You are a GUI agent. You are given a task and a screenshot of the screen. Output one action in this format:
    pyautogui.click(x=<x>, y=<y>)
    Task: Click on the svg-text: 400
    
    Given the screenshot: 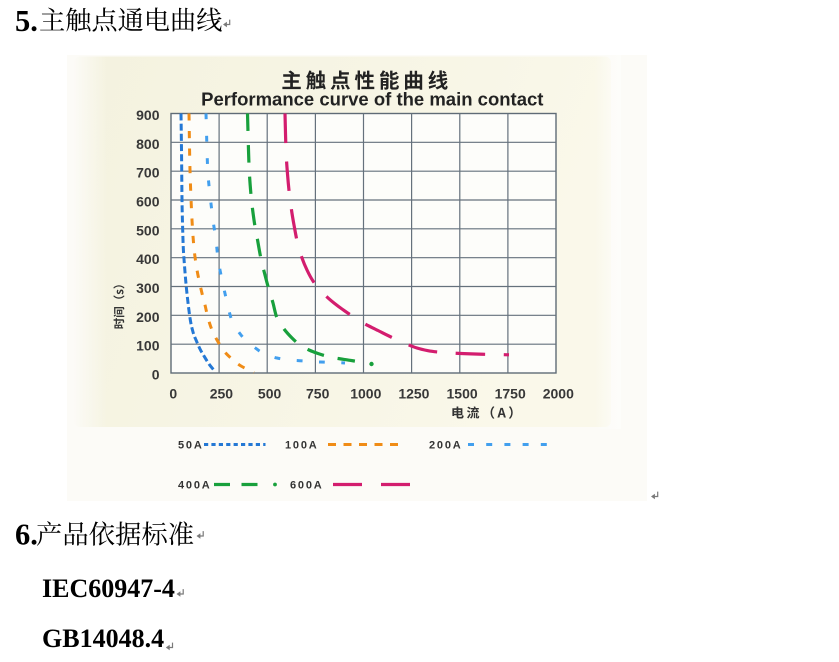 What is the action you would take?
    pyautogui.click(x=148, y=259)
    